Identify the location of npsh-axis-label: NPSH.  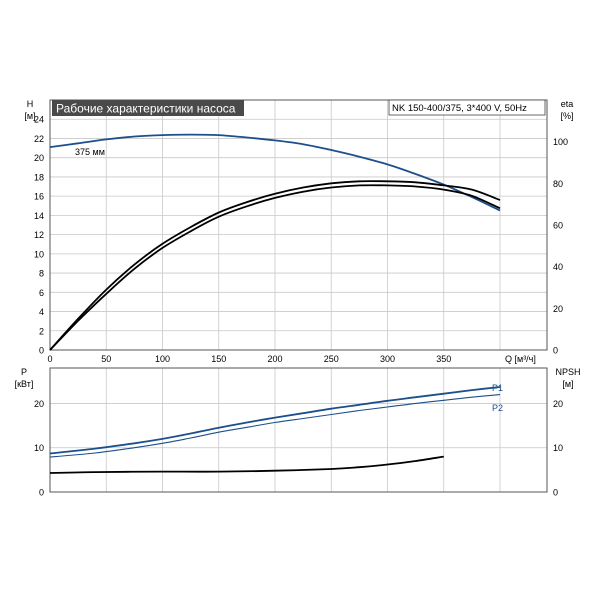
(567, 372).